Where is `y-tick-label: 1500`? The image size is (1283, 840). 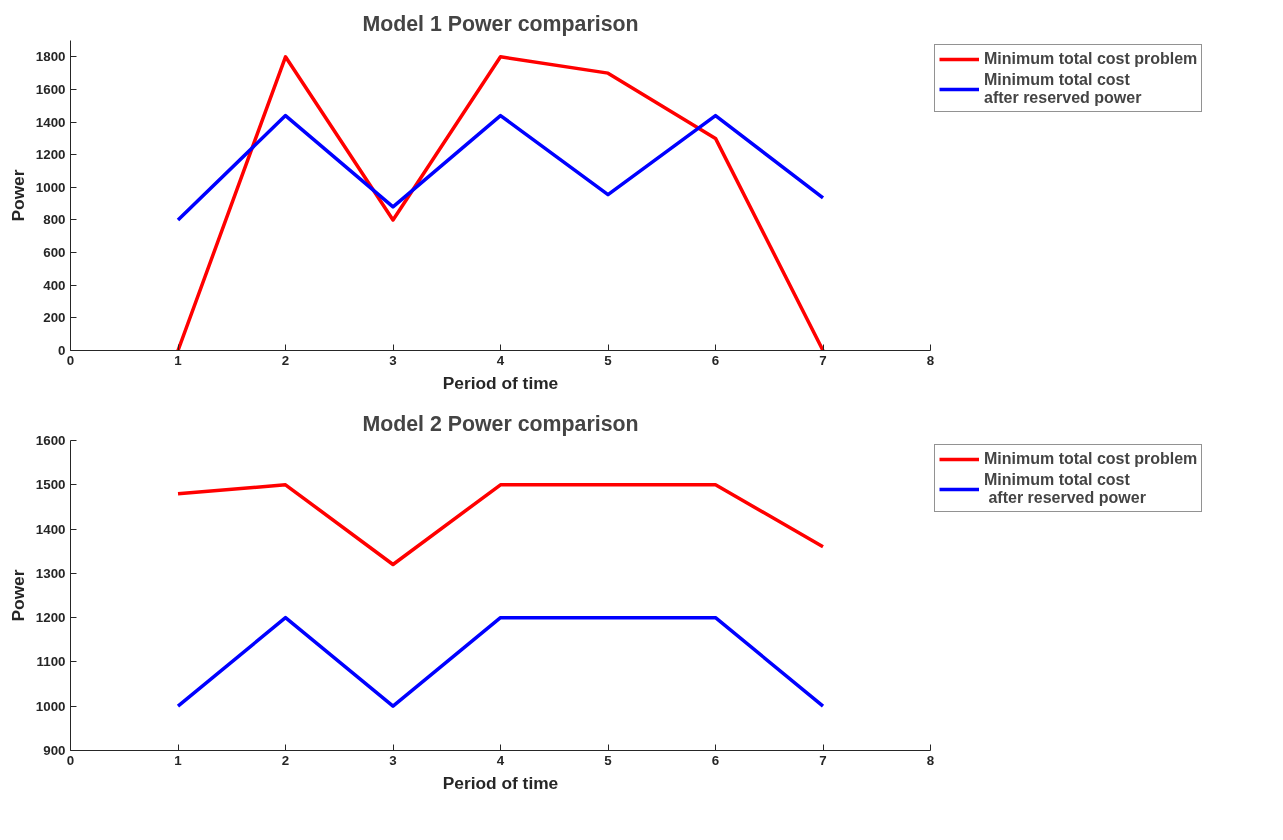
y-tick-label: 1500 is located at coordinates (50, 485).